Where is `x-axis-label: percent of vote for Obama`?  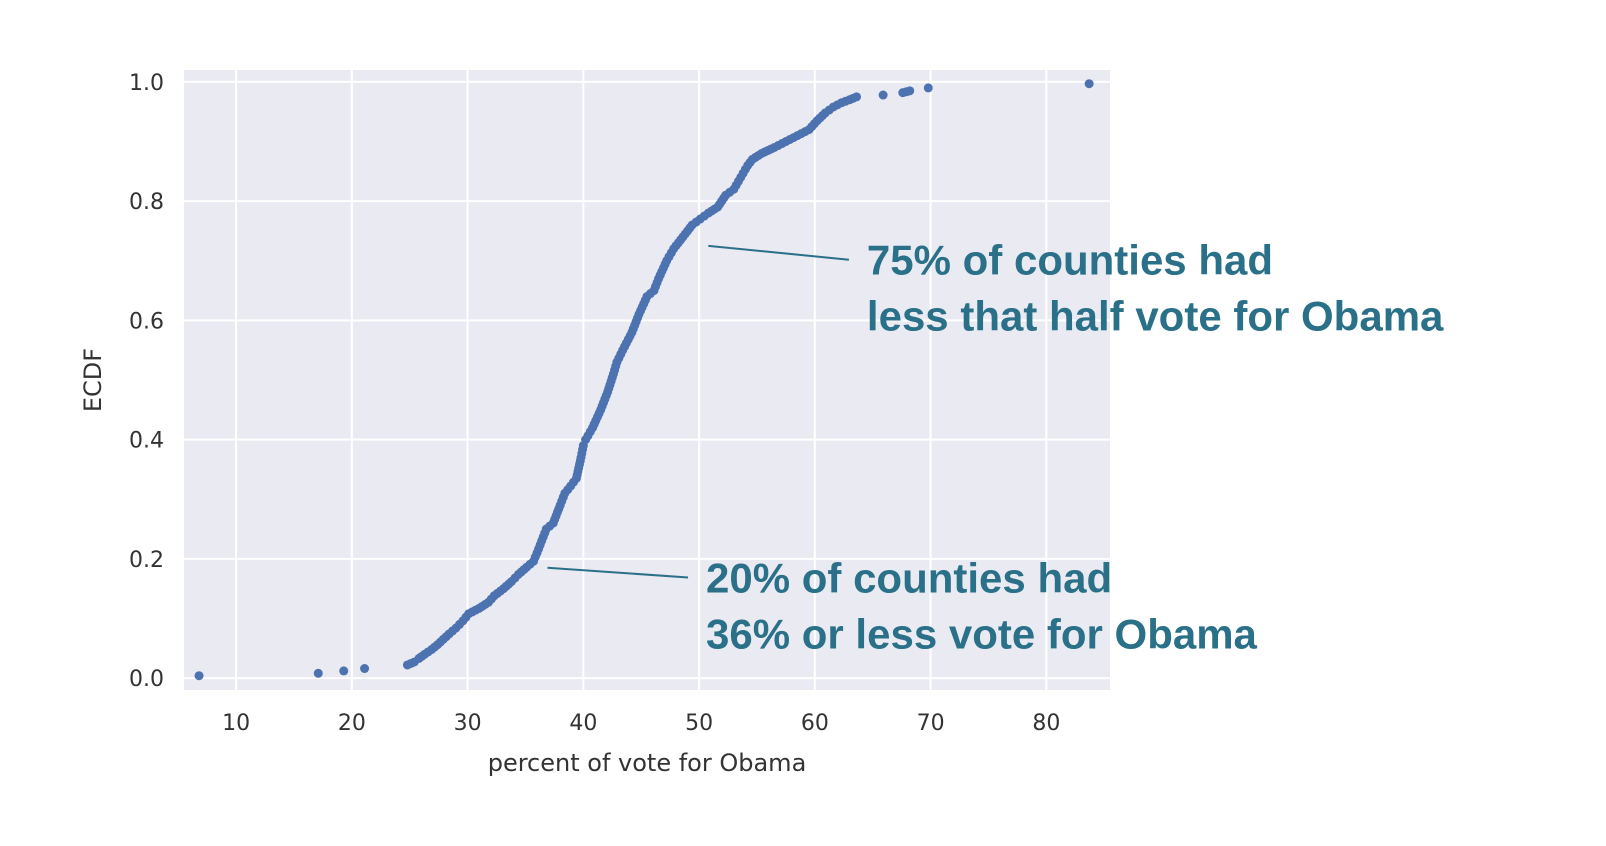 x-axis-label: percent of vote for Obama is located at coordinates (647, 763).